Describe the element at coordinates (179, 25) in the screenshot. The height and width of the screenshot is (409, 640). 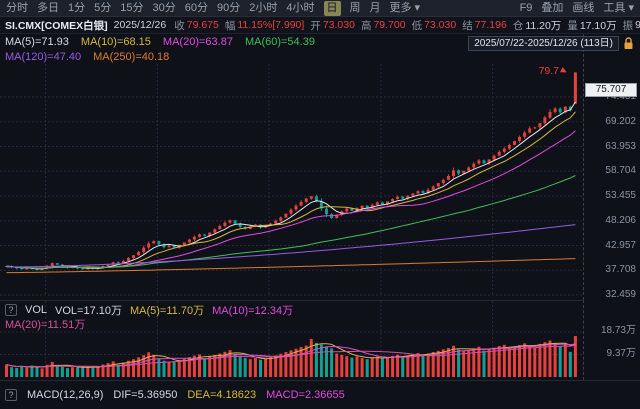
I see `quote-field-label: 收` at that location.